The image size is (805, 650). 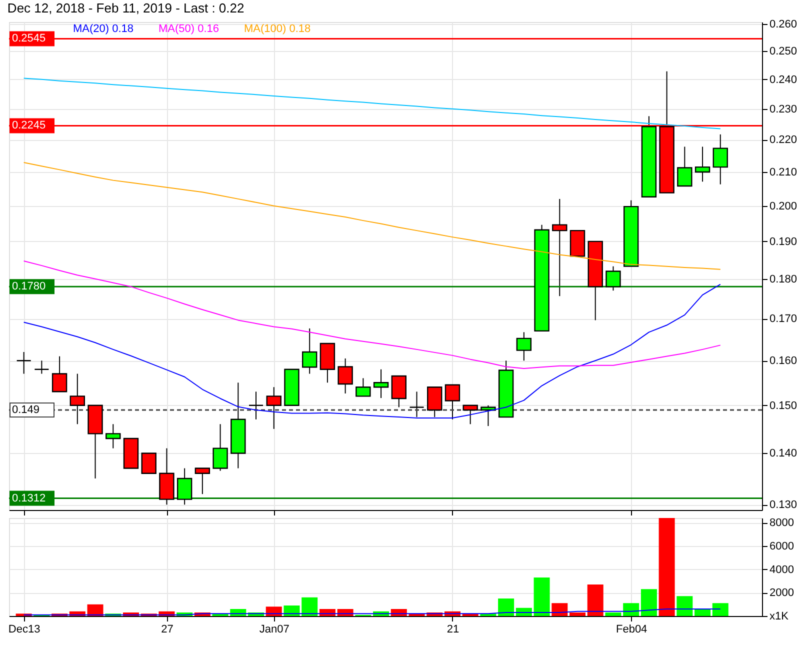 What do you see at coordinates (784, 279) in the screenshot?
I see `y-tick-label: 0.180` at bounding box center [784, 279].